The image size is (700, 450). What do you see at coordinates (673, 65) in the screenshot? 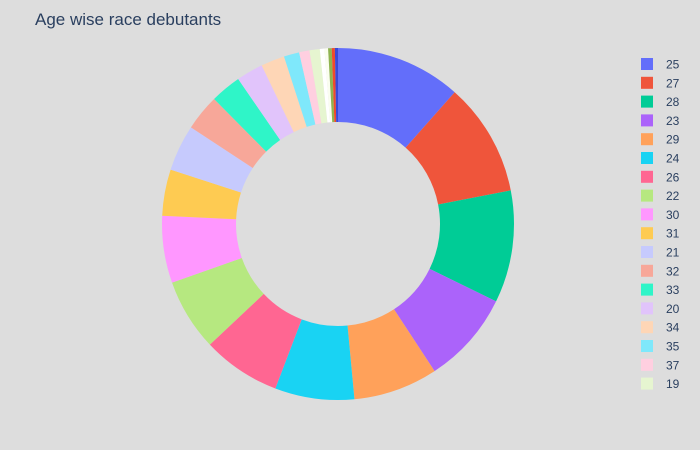
I see `legend-label: 25` at bounding box center [673, 65].